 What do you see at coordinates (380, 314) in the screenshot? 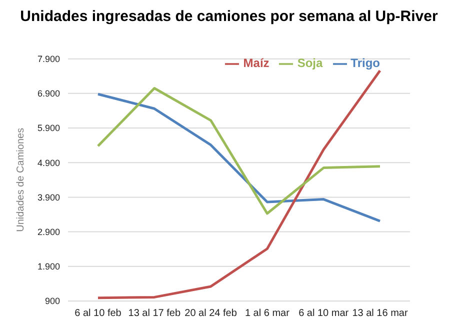
I see `x-tick-label: 13 al 16 mar` at bounding box center [380, 314].